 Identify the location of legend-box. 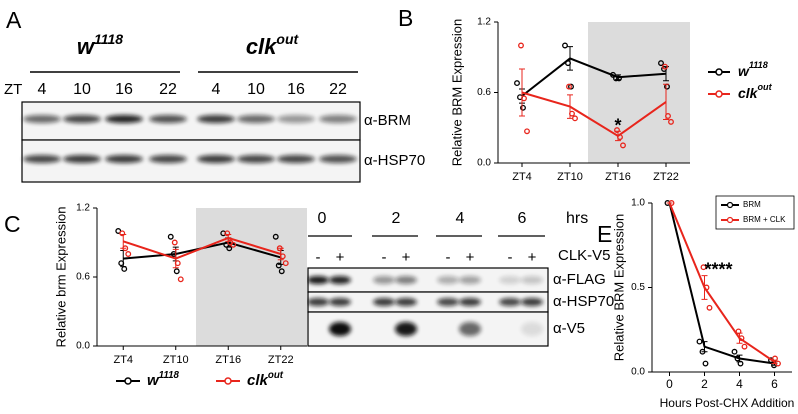
(755, 212).